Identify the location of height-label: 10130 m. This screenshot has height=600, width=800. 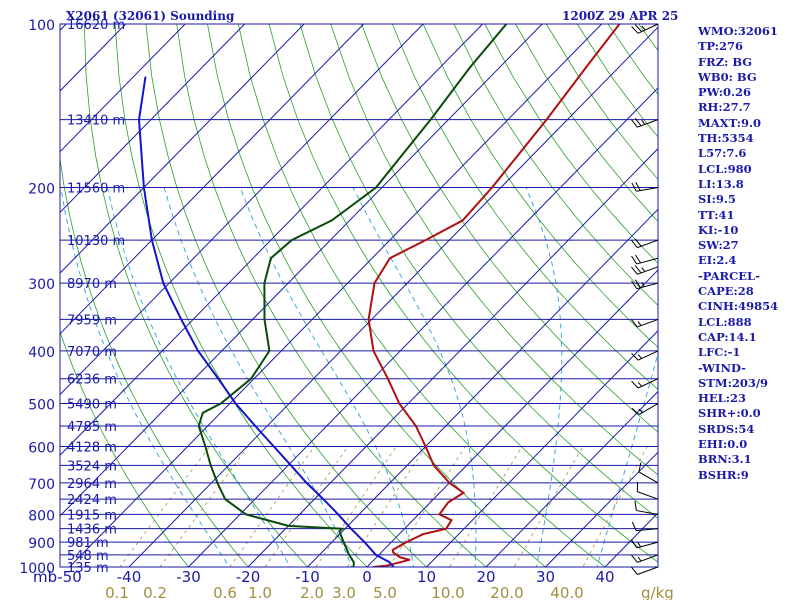
(96, 241).